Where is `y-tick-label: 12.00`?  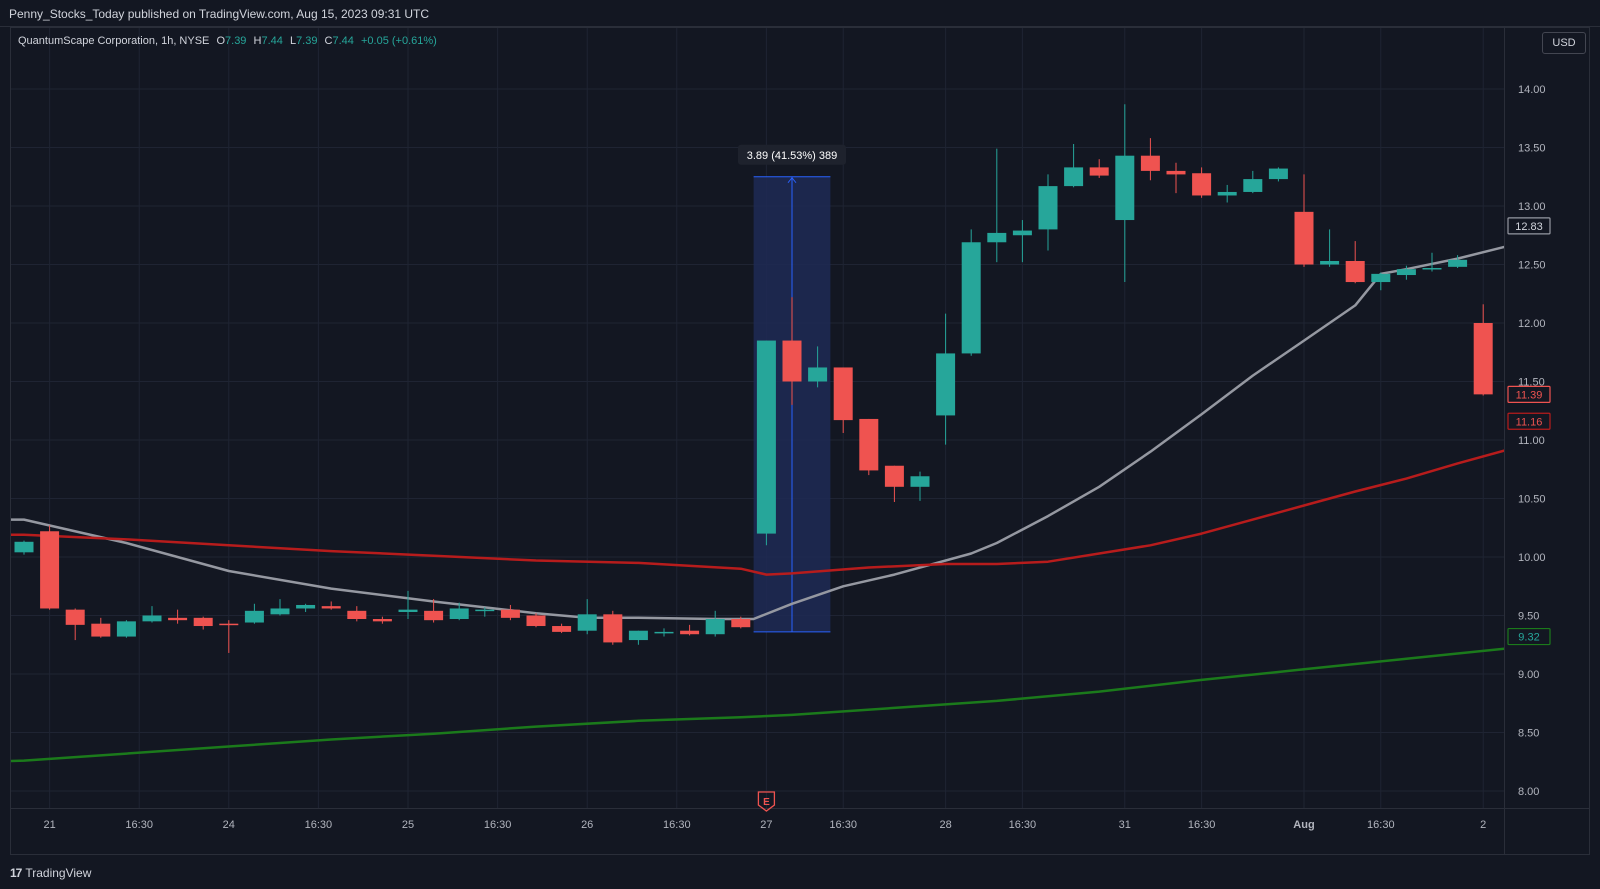 y-tick-label: 12.00 is located at coordinates (1532, 324).